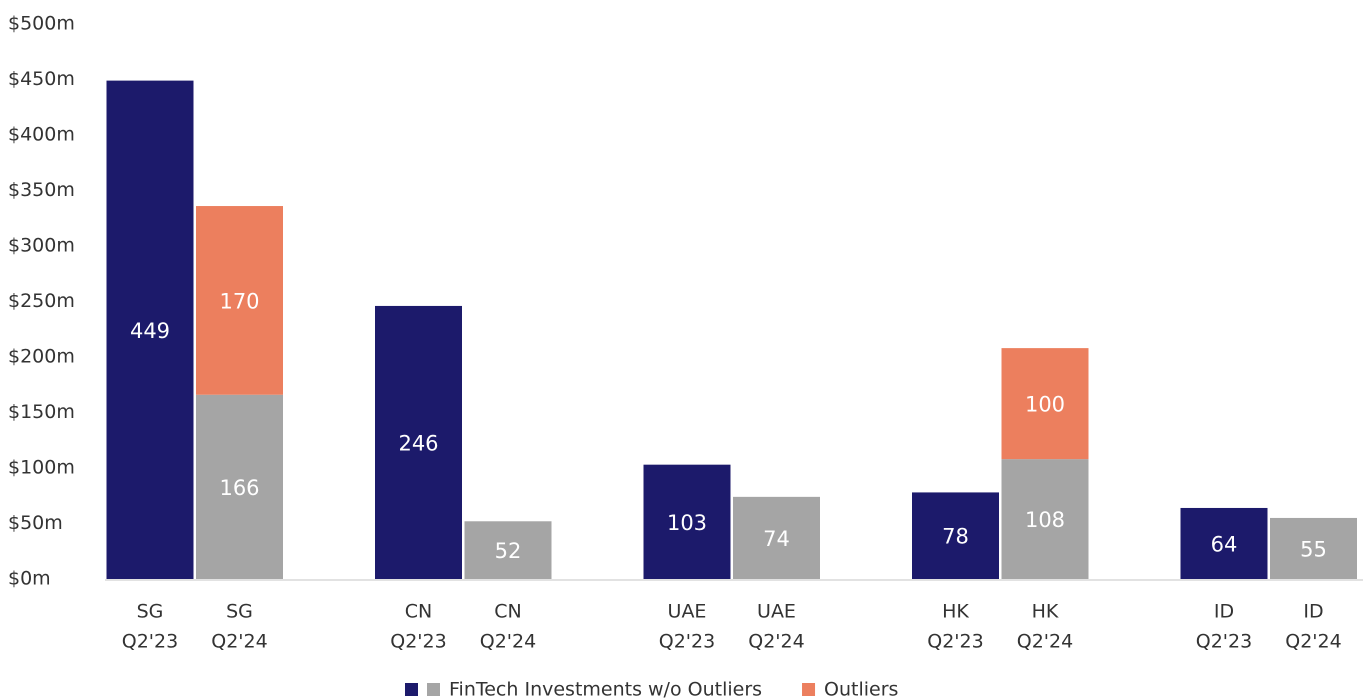 The image size is (1363, 699). What do you see at coordinates (41, 357) in the screenshot?
I see `y-tick-label: $200m` at bounding box center [41, 357].